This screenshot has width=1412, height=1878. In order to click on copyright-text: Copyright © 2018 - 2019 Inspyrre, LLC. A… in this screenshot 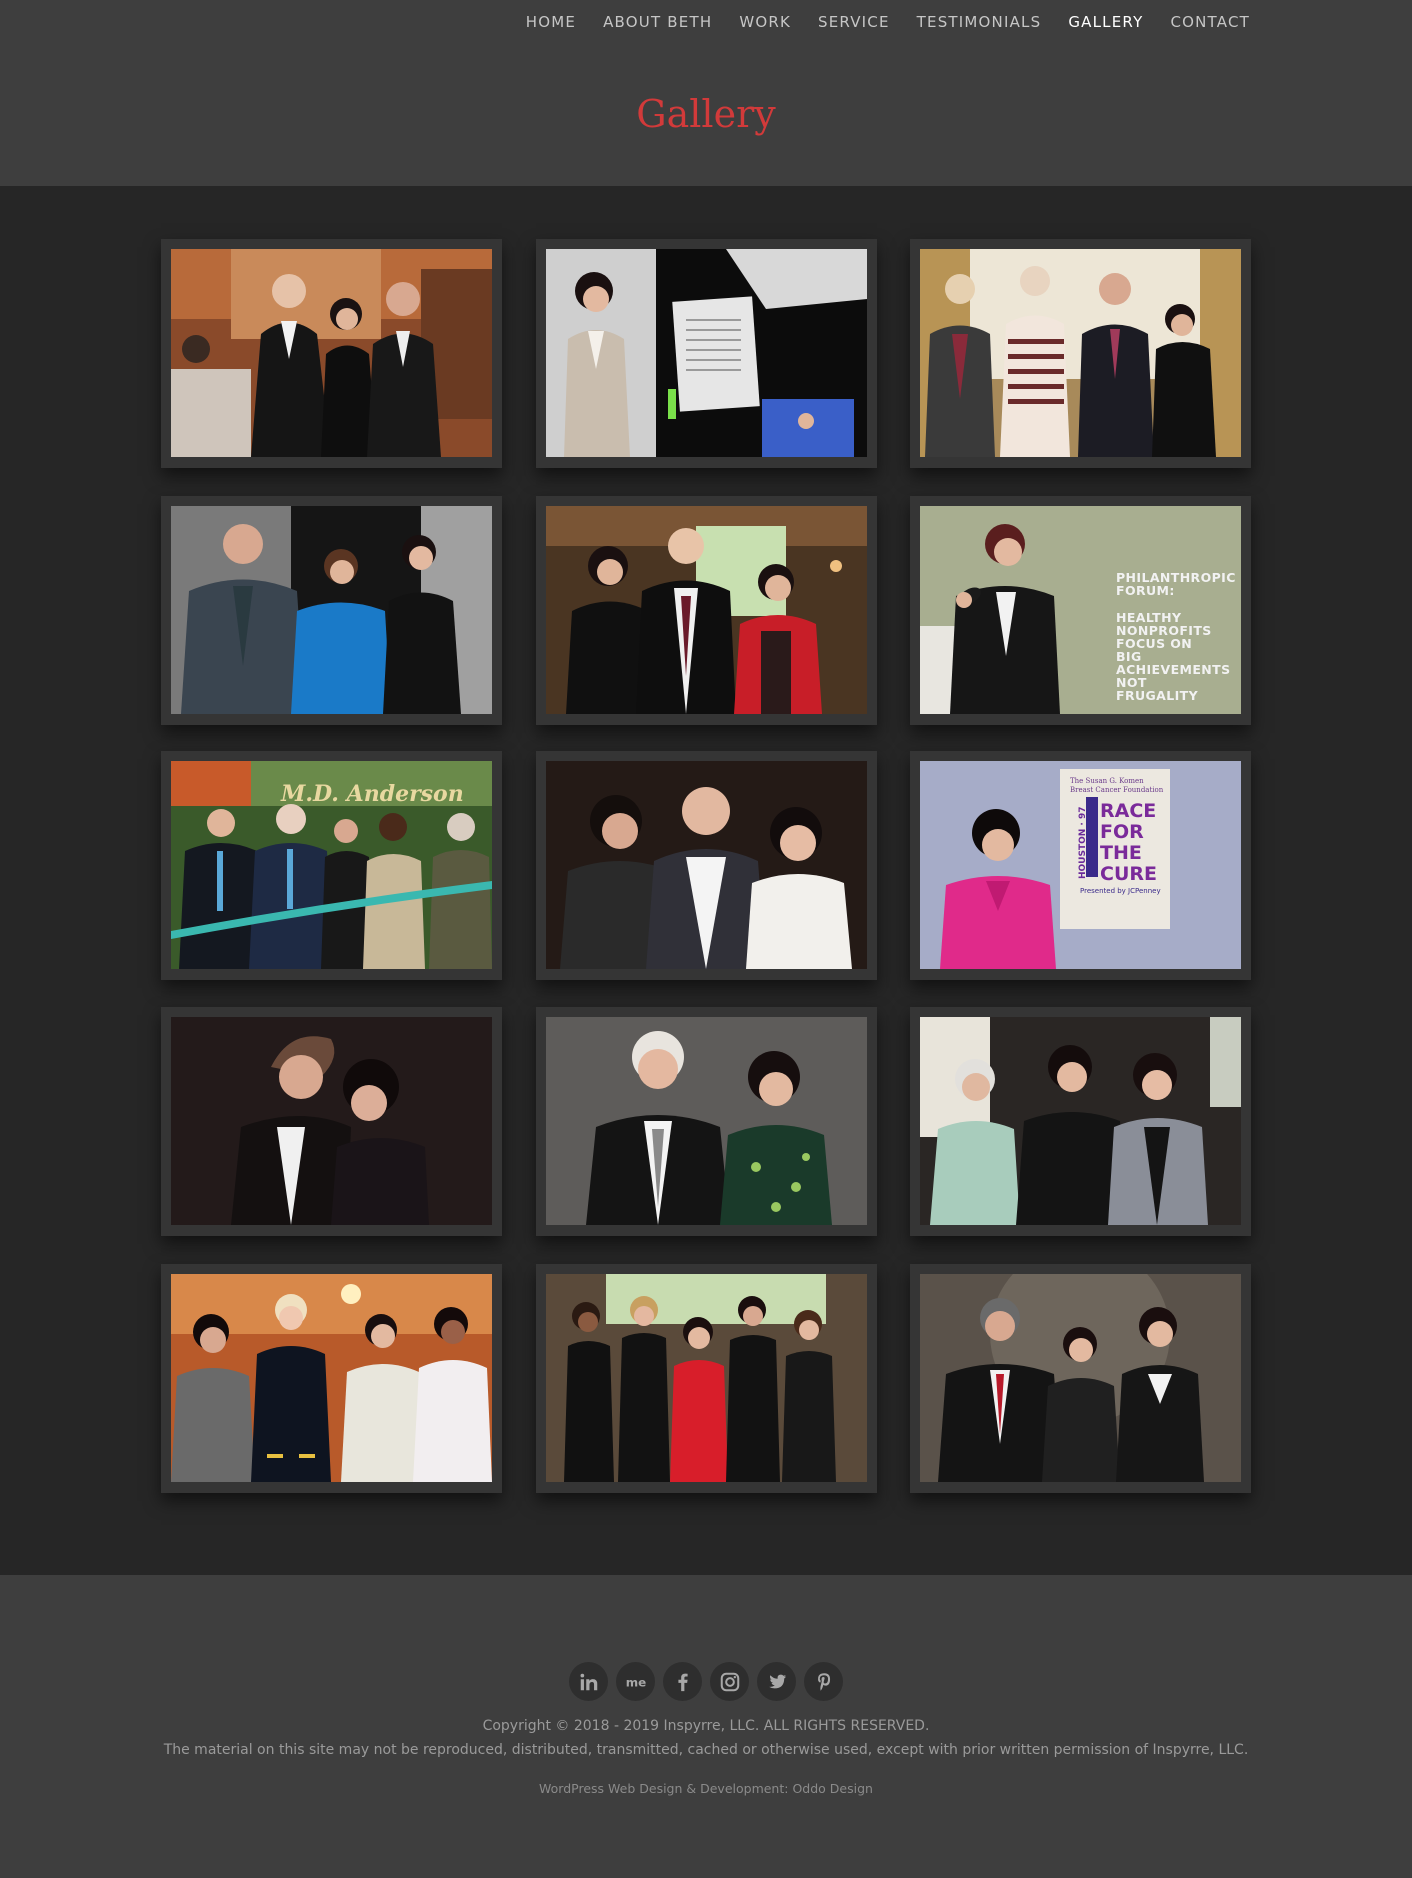, I will do `click(706, 1726)`.